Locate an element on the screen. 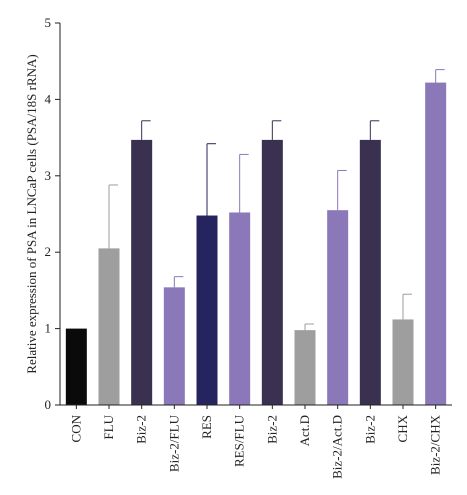 Image resolution: width=467 pixels, height=495 pixels. x-tick-label: Biz-2/FLU is located at coordinates (173, 443).